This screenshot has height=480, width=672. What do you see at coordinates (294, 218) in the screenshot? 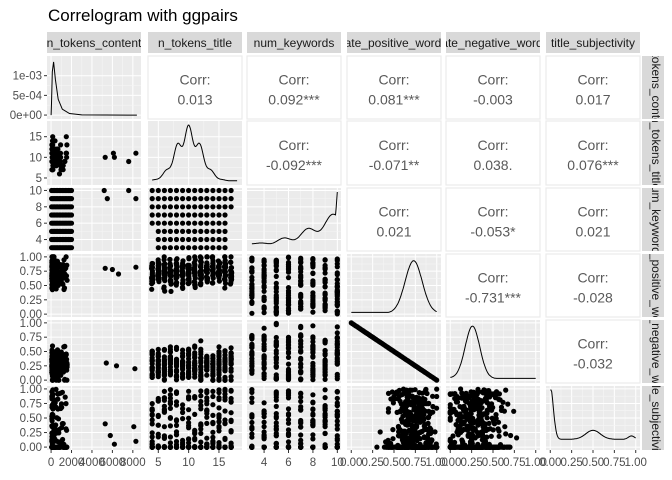
I see `density-line` at bounding box center [294, 218].